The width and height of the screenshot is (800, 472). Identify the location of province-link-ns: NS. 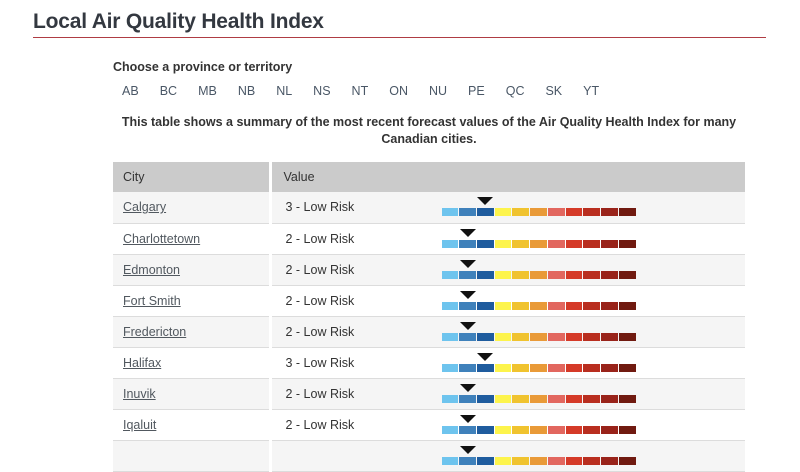
(322, 91).